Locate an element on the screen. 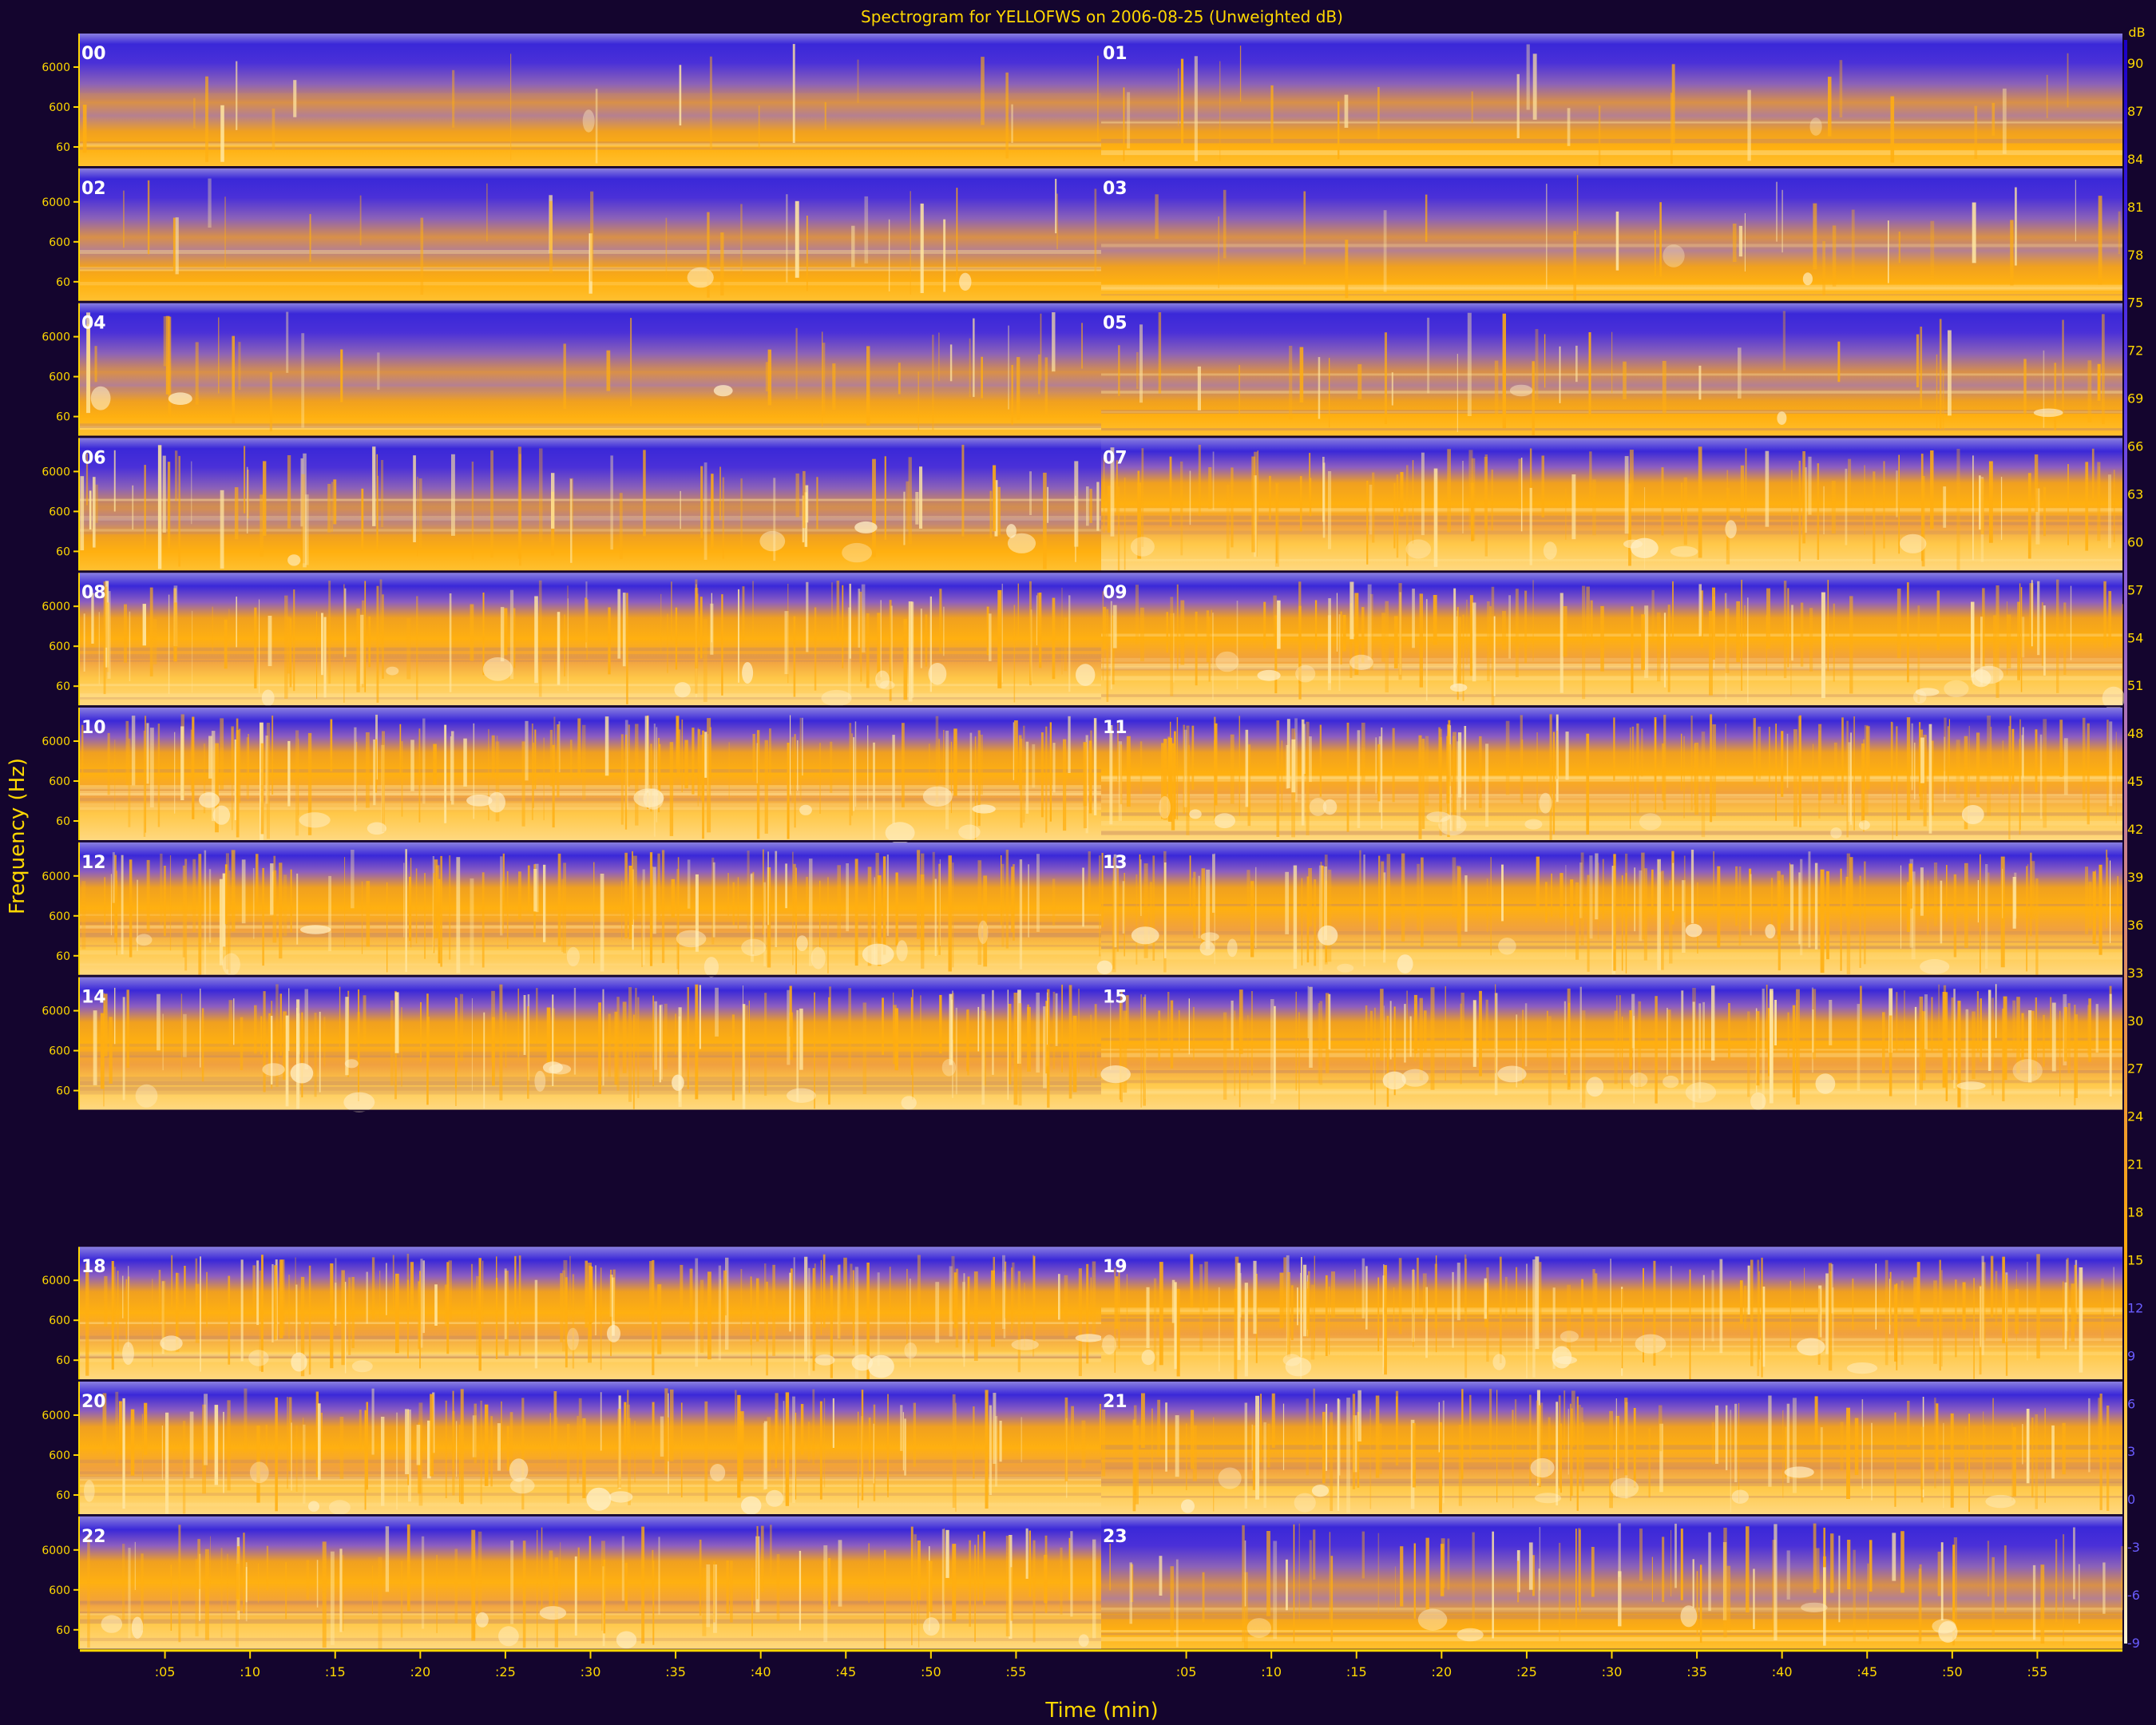 This screenshot has height=1725, width=2156. hour-label: 00 is located at coordinates (93, 54).